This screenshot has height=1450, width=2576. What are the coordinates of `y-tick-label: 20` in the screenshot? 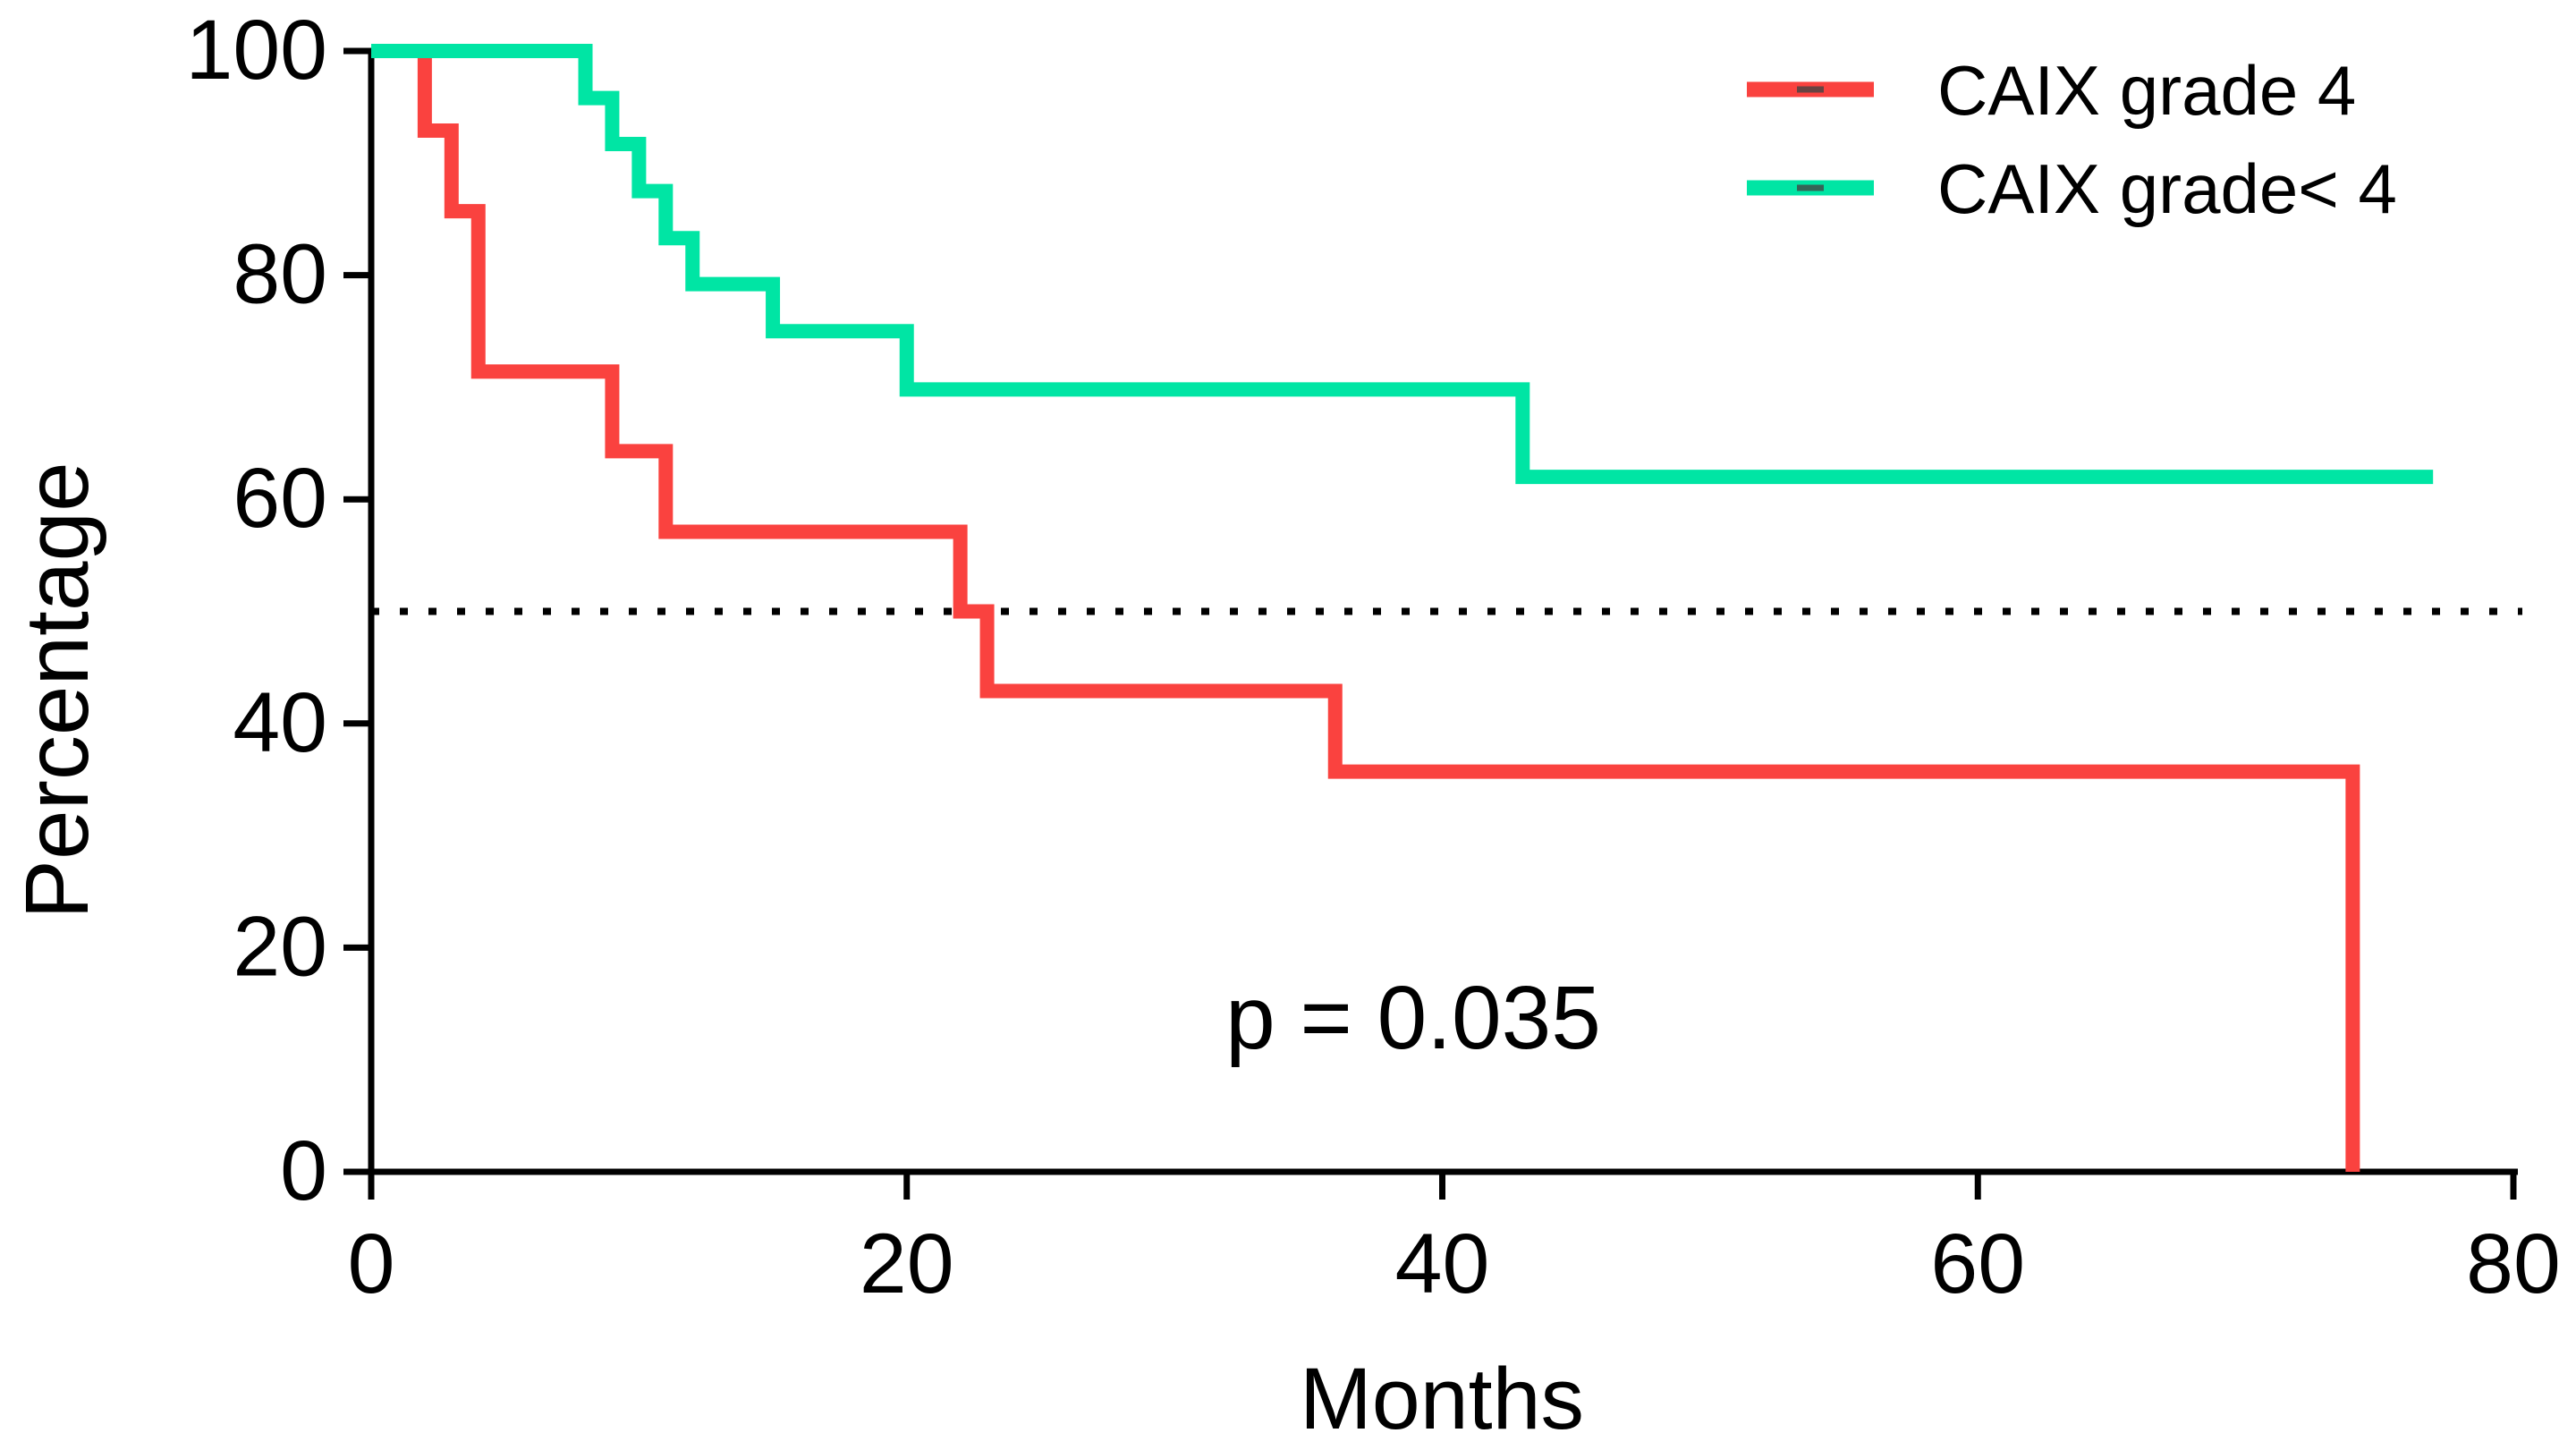 It's located at (280, 946).